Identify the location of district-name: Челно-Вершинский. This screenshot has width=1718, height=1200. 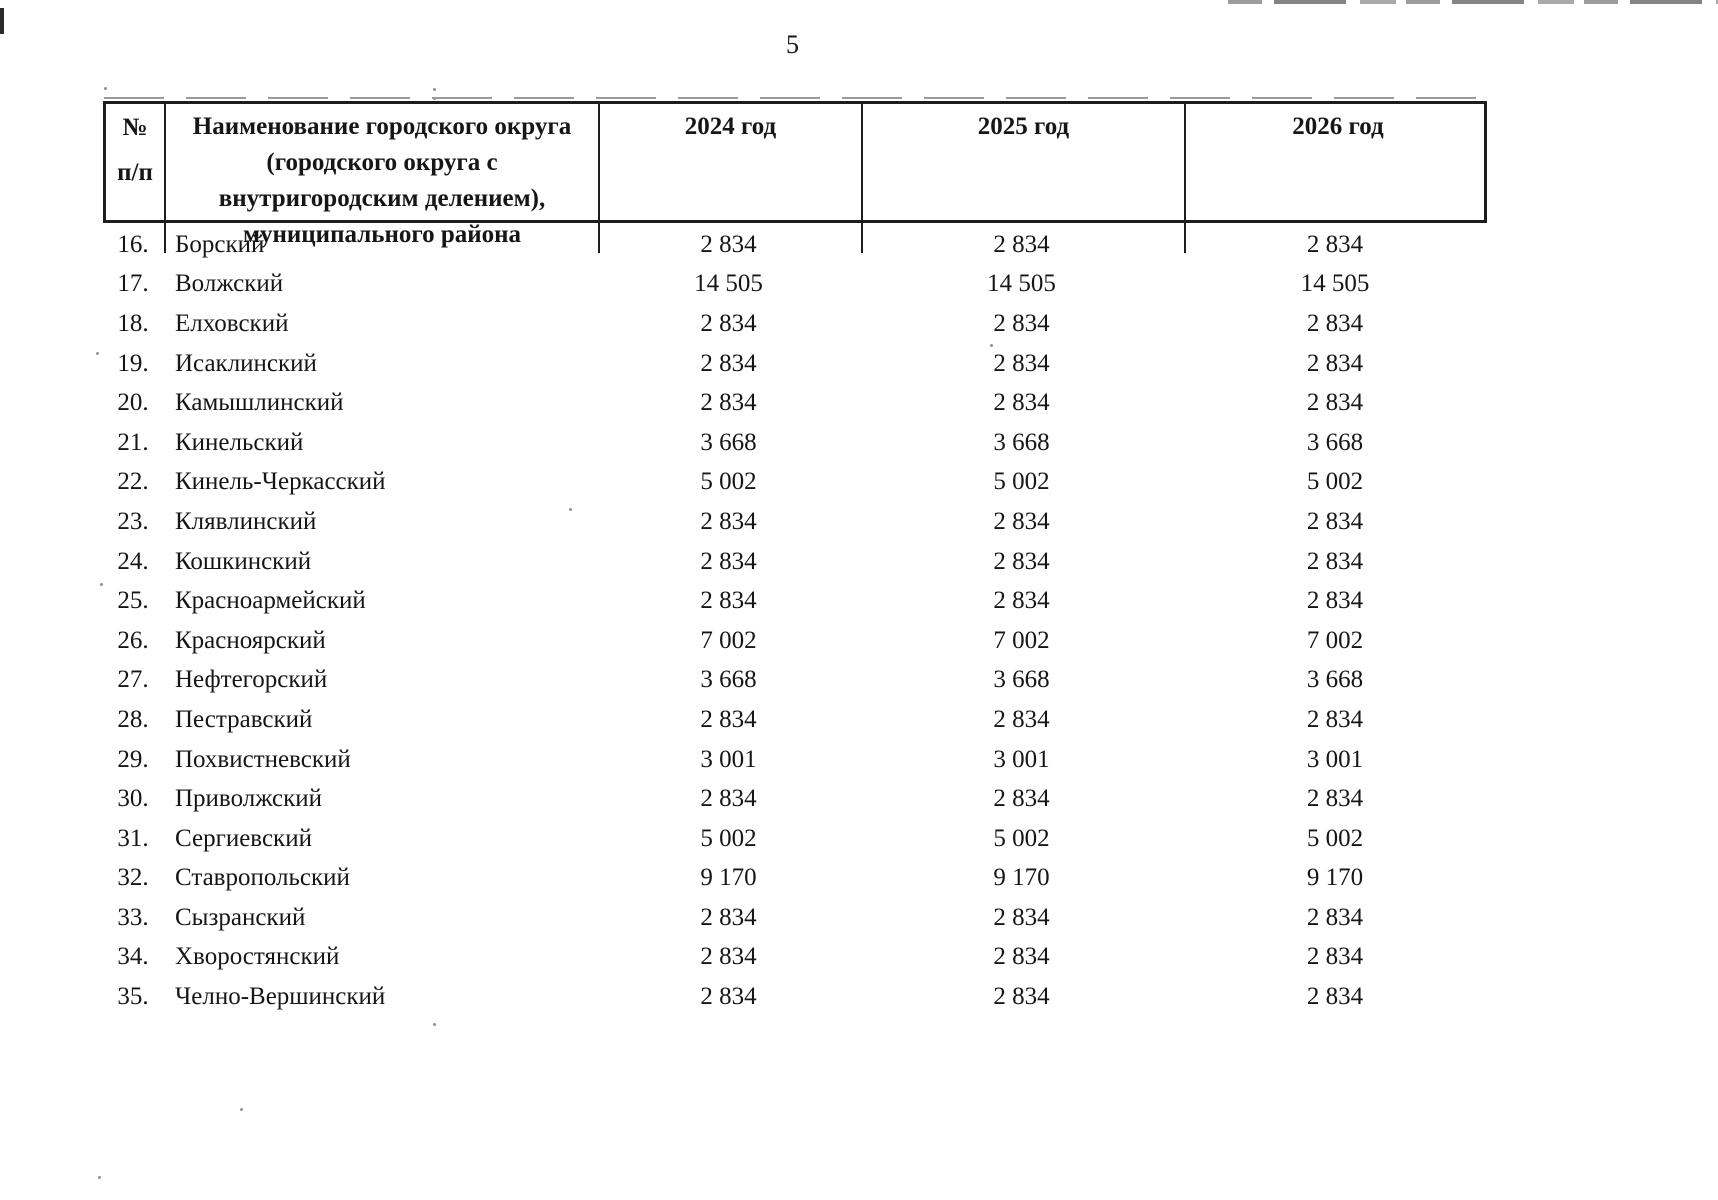
(280, 997).